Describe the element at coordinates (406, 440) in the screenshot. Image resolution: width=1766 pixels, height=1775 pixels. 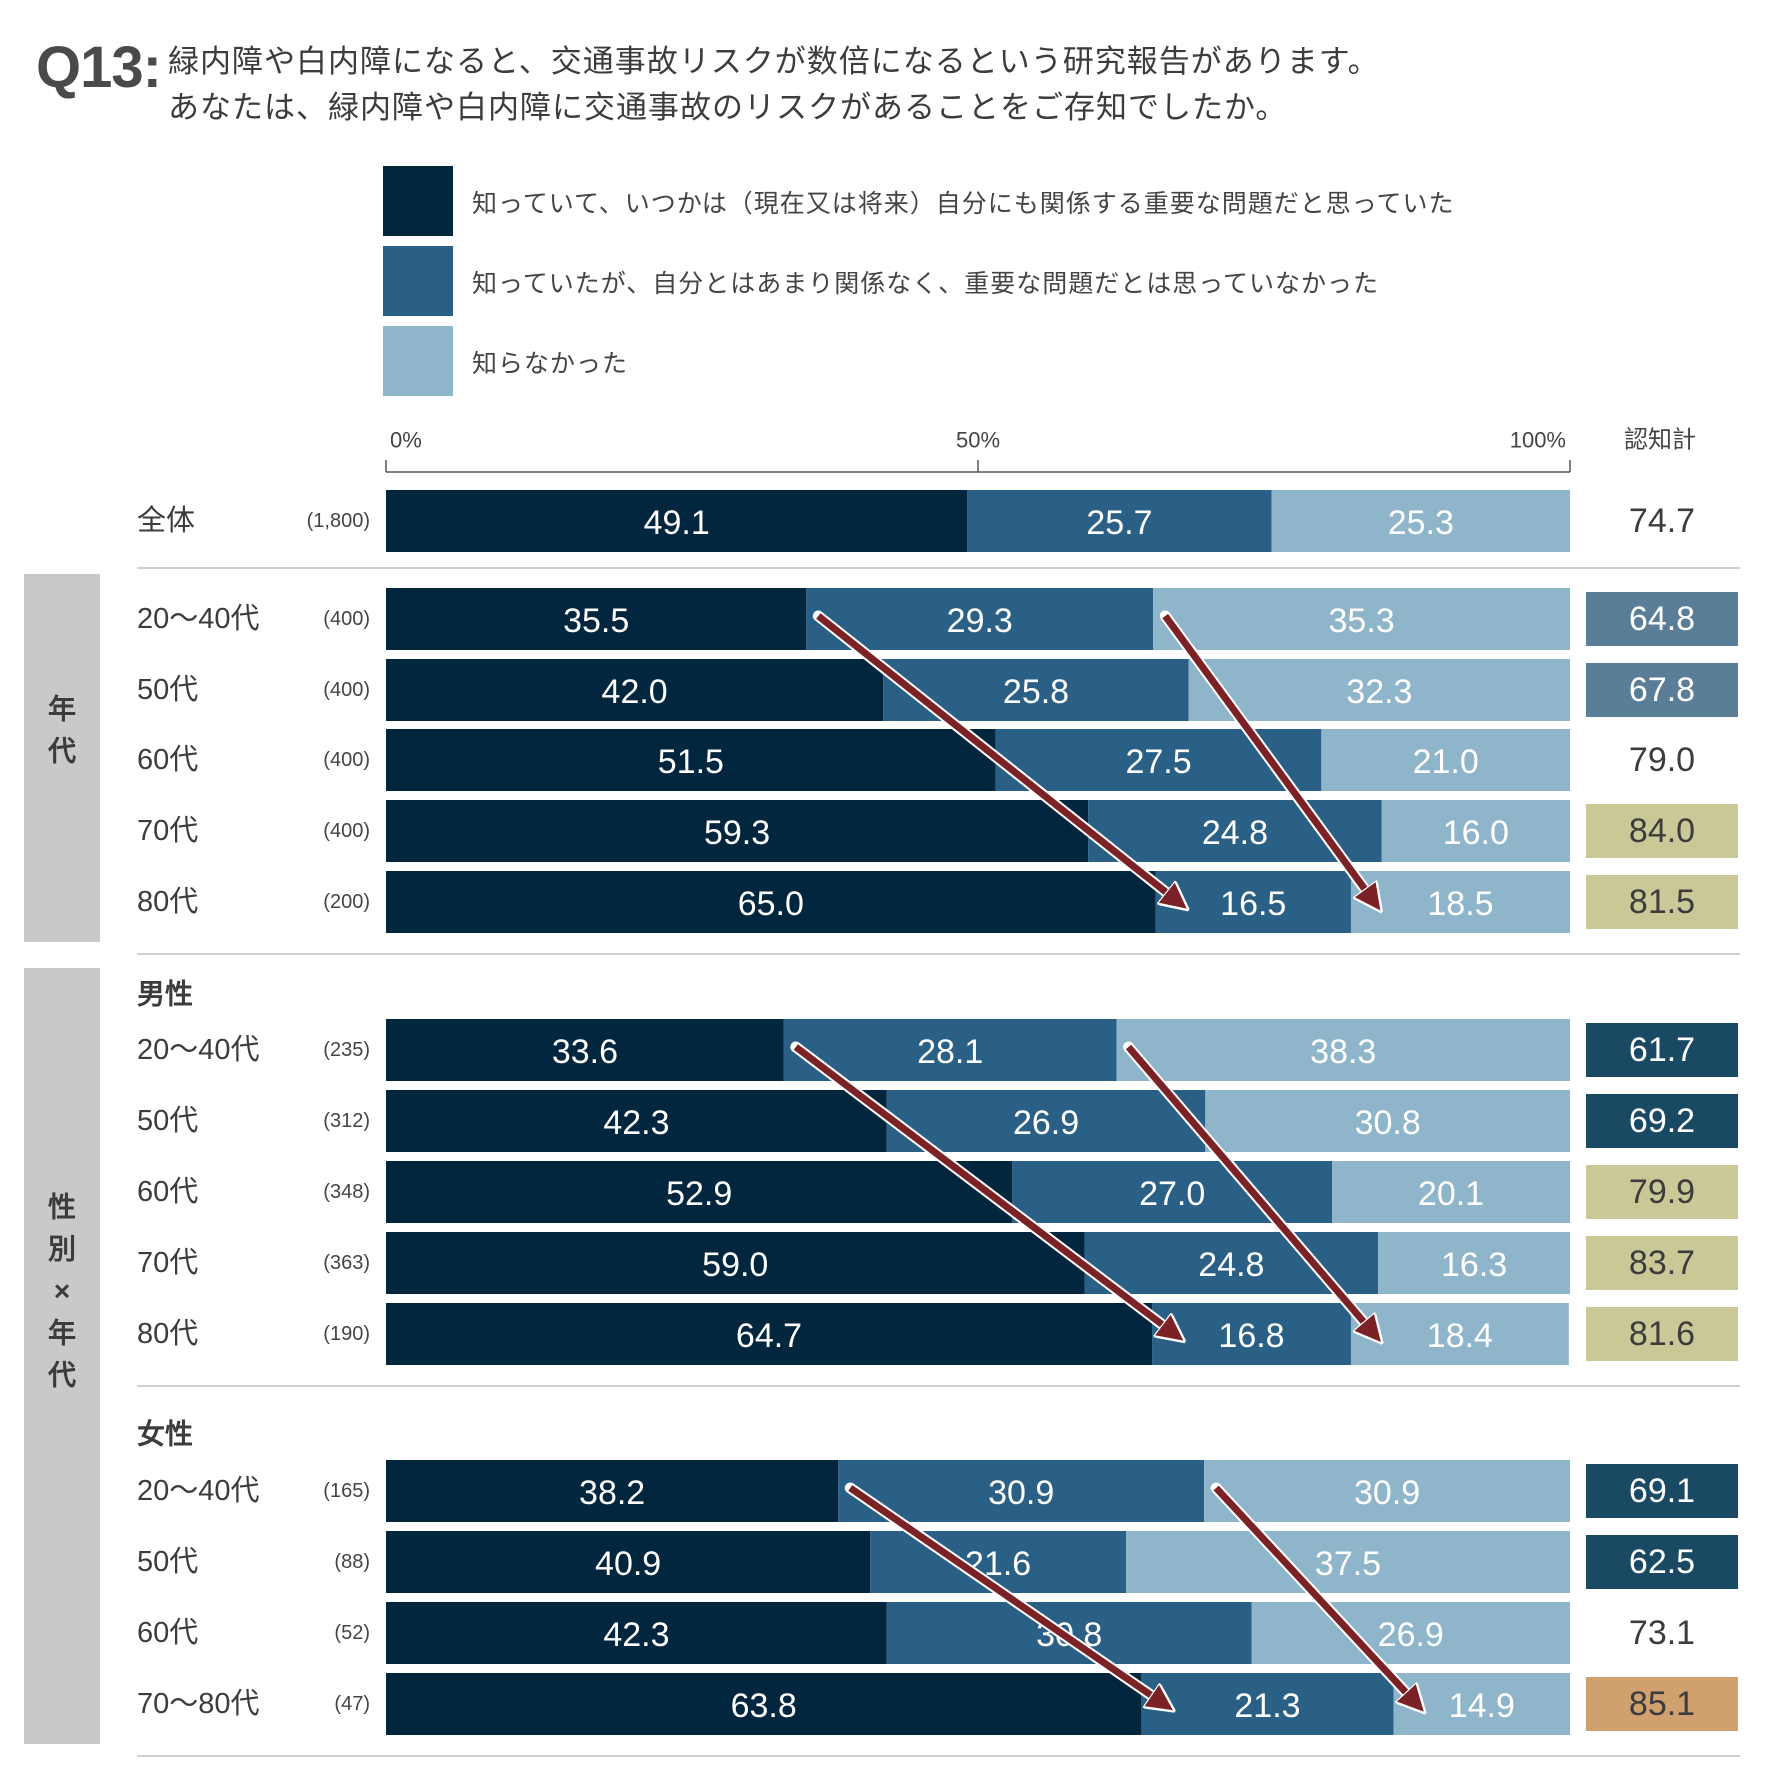
I see `axis-tick-label: 0%` at that location.